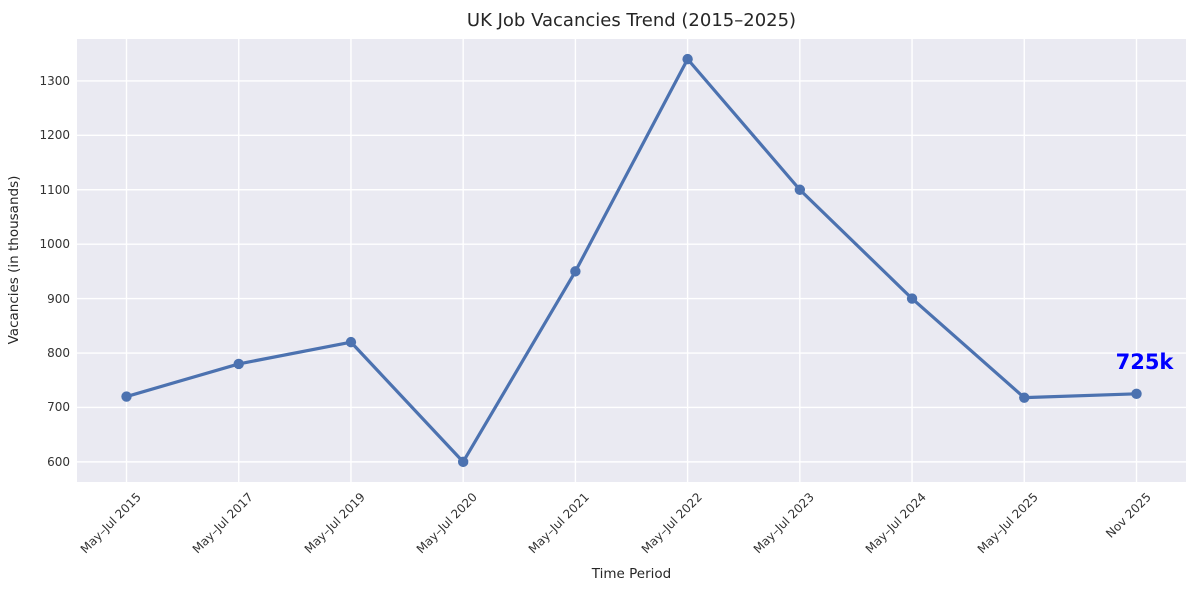 The image size is (1200, 600). I want to click on x-tick-label: May–Jul 2023, so click(783, 523).